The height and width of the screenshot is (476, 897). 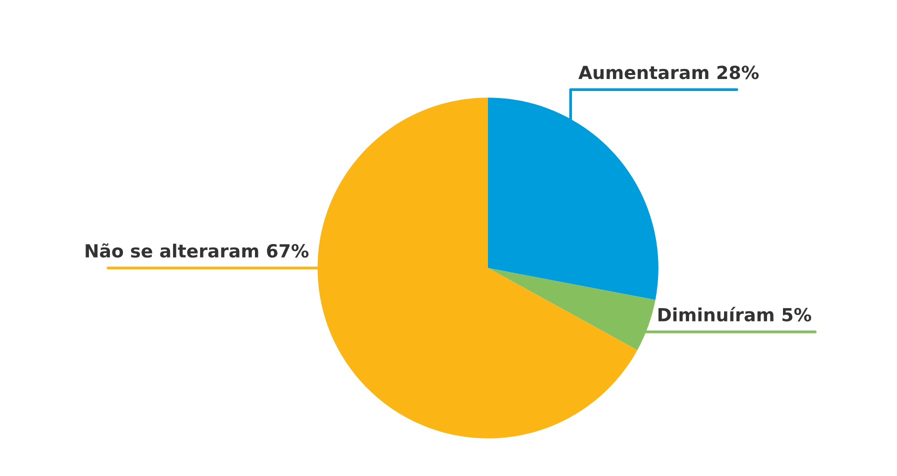 I want to click on slice-label: Aumentaram 28%, so click(x=668, y=73).